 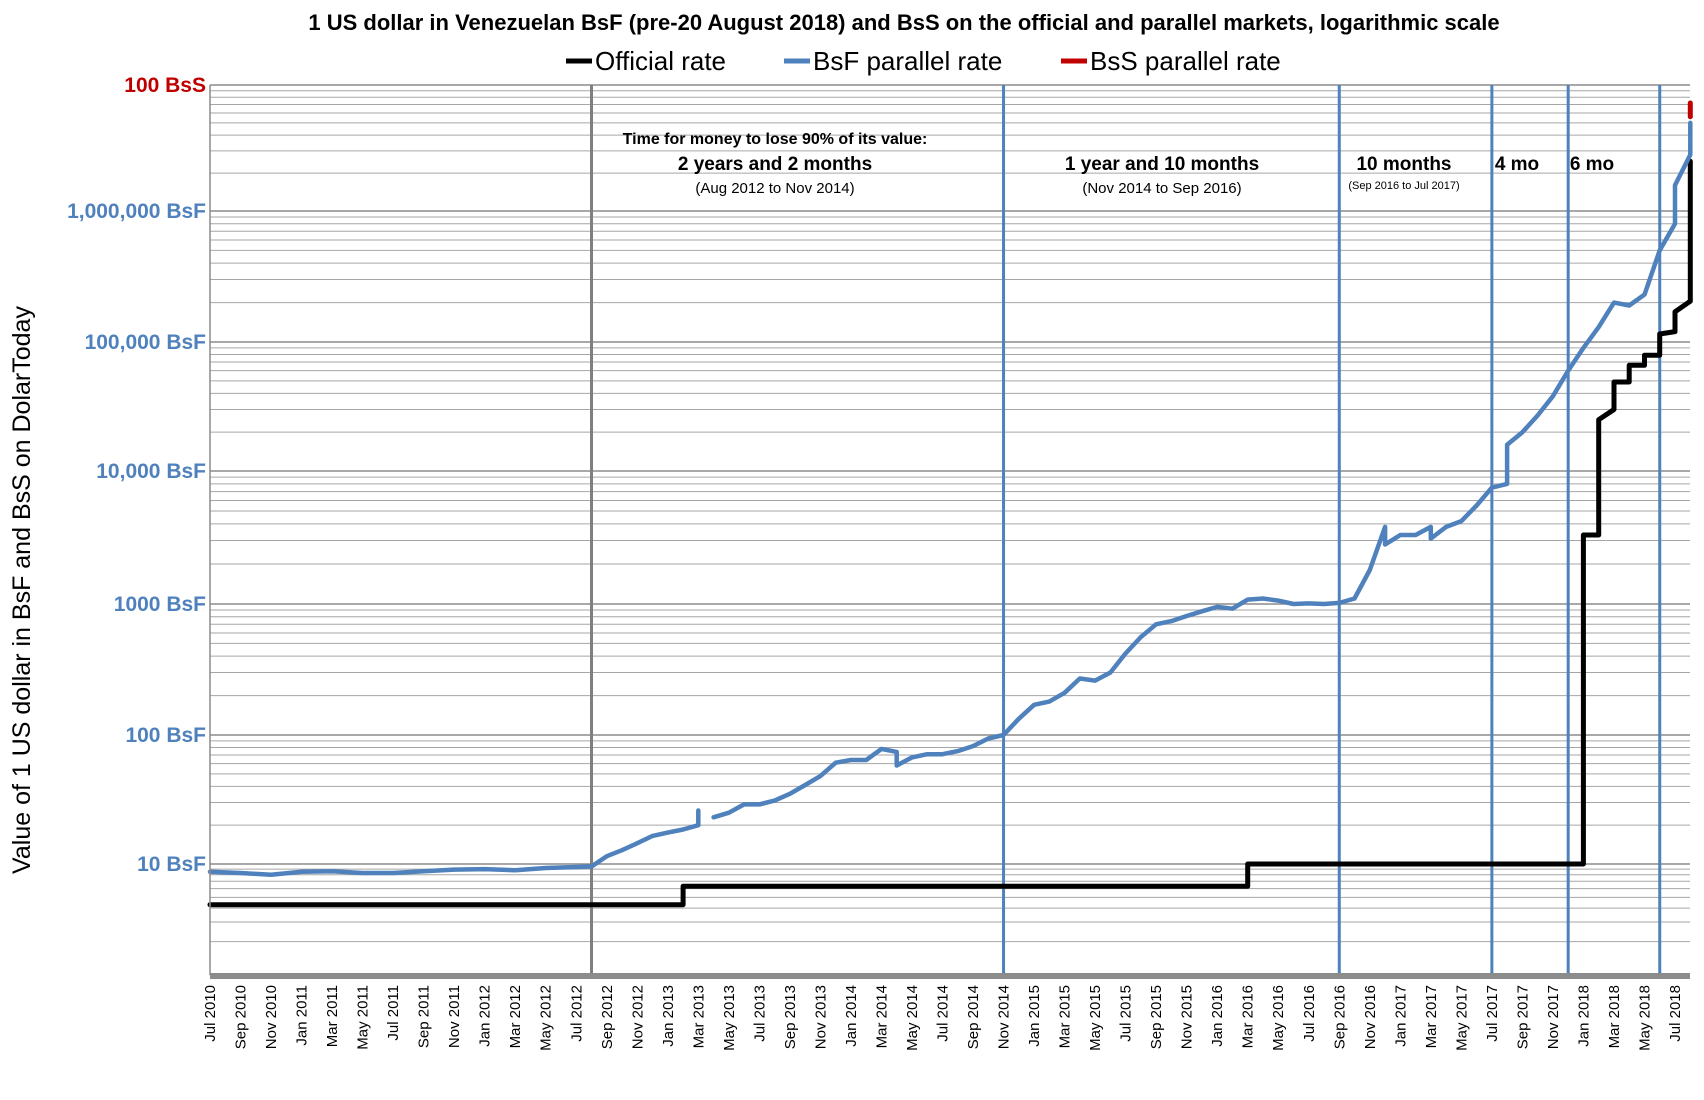 What do you see at coordinates (454, 843) in the screenshot?
I see `series-line-bsf-parallel` at bounding box center [454, 843].